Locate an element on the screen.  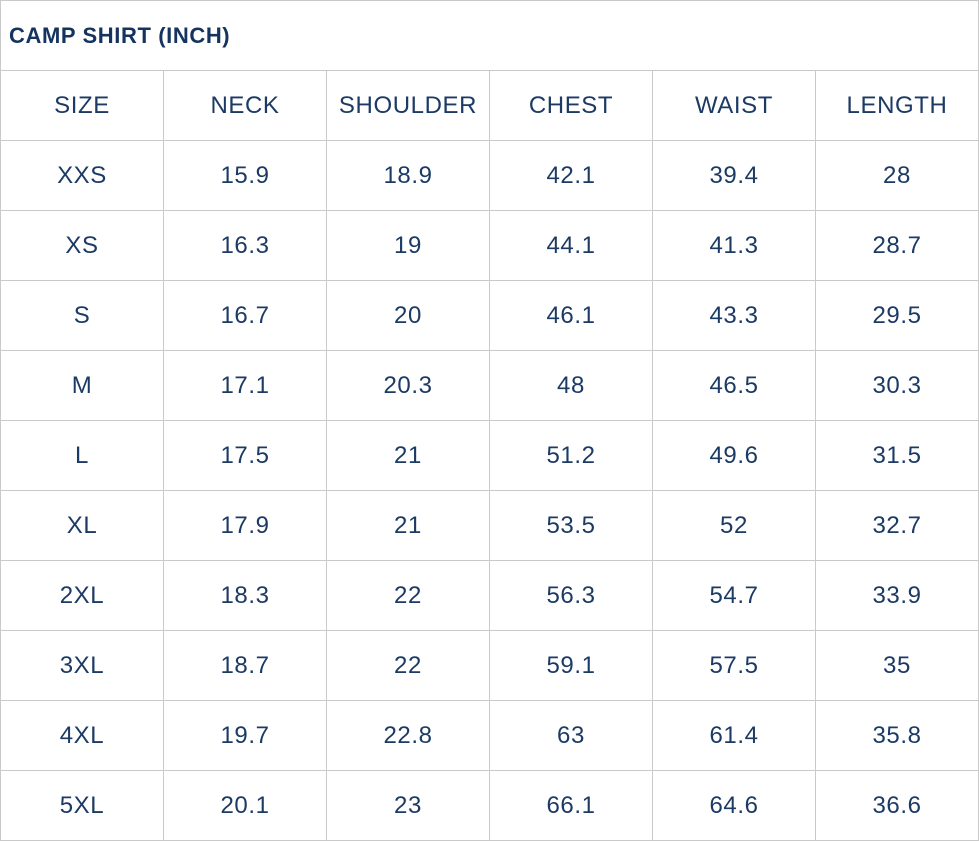
size-label-cell: L is located at coordinates (82, 455).